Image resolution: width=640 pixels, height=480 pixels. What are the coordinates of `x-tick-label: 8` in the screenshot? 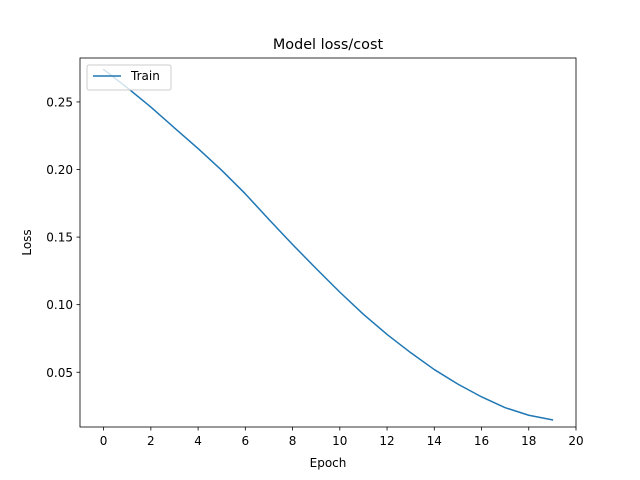 It's located at (293, 441).